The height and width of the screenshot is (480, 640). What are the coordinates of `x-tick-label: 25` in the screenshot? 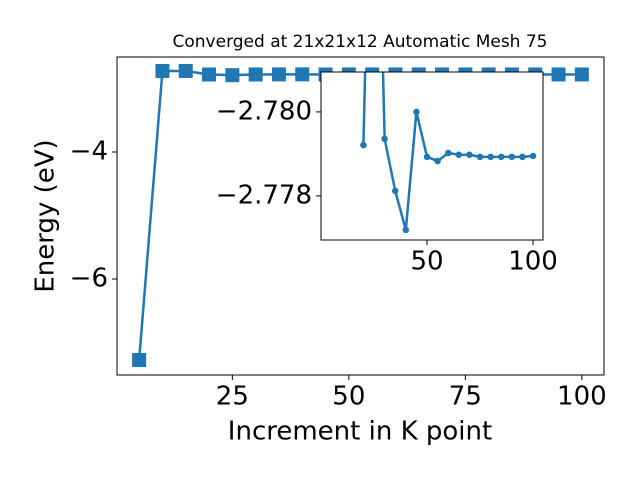 It's located at (232, 397).